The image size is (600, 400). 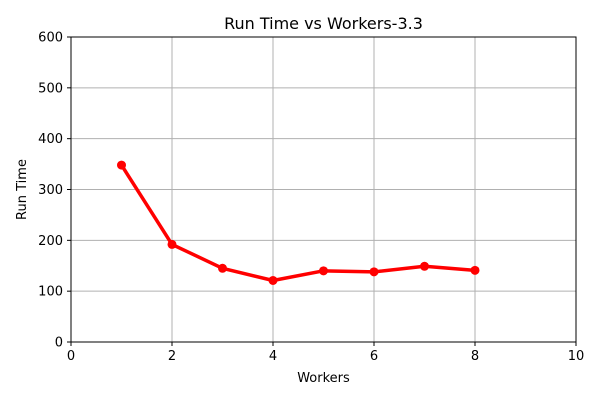 What do you see at coordinates (22, 189) in the screenshot?
I see `y-axis-label: Run Time` at bounding box center [22, 189].